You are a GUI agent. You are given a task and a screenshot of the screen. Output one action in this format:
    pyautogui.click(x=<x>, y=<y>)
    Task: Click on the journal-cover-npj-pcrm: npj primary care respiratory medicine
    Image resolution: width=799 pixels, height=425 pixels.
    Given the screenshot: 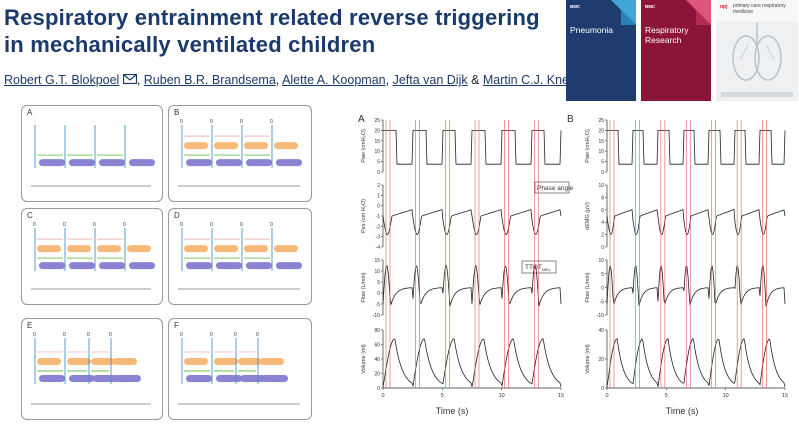 What is the action you would take?
    pyautogui.click(x=757, y=50)
    